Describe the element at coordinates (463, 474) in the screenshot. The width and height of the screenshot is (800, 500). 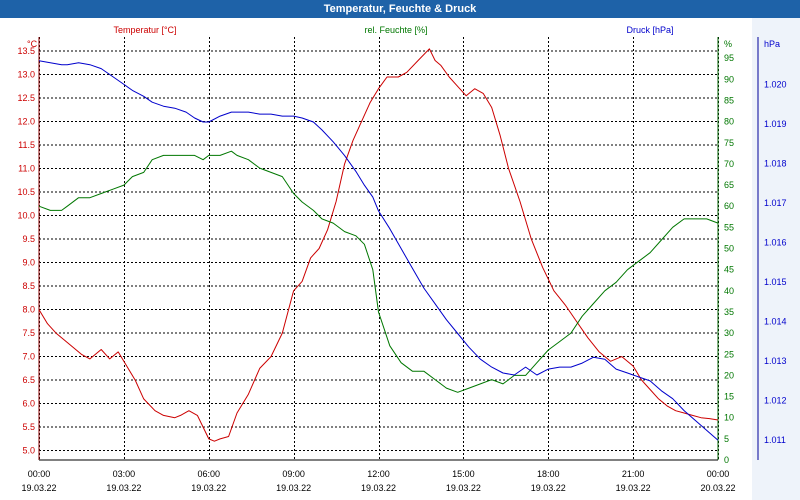
I see `x-tick-time-label: 15:00` at that location.